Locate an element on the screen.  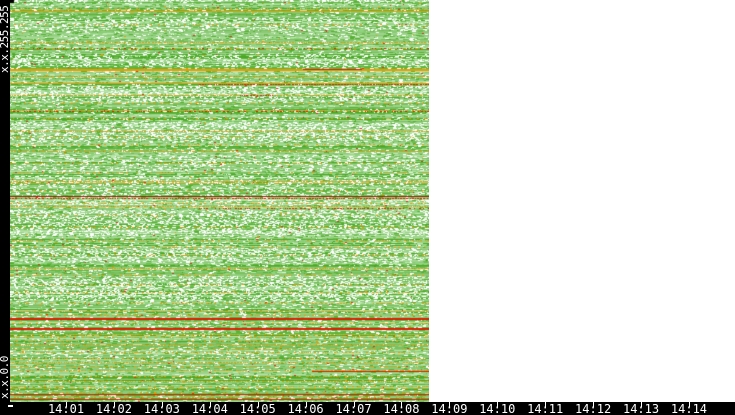
x-axis-tick-label: 14:01 is located at coordinates (66, 408).